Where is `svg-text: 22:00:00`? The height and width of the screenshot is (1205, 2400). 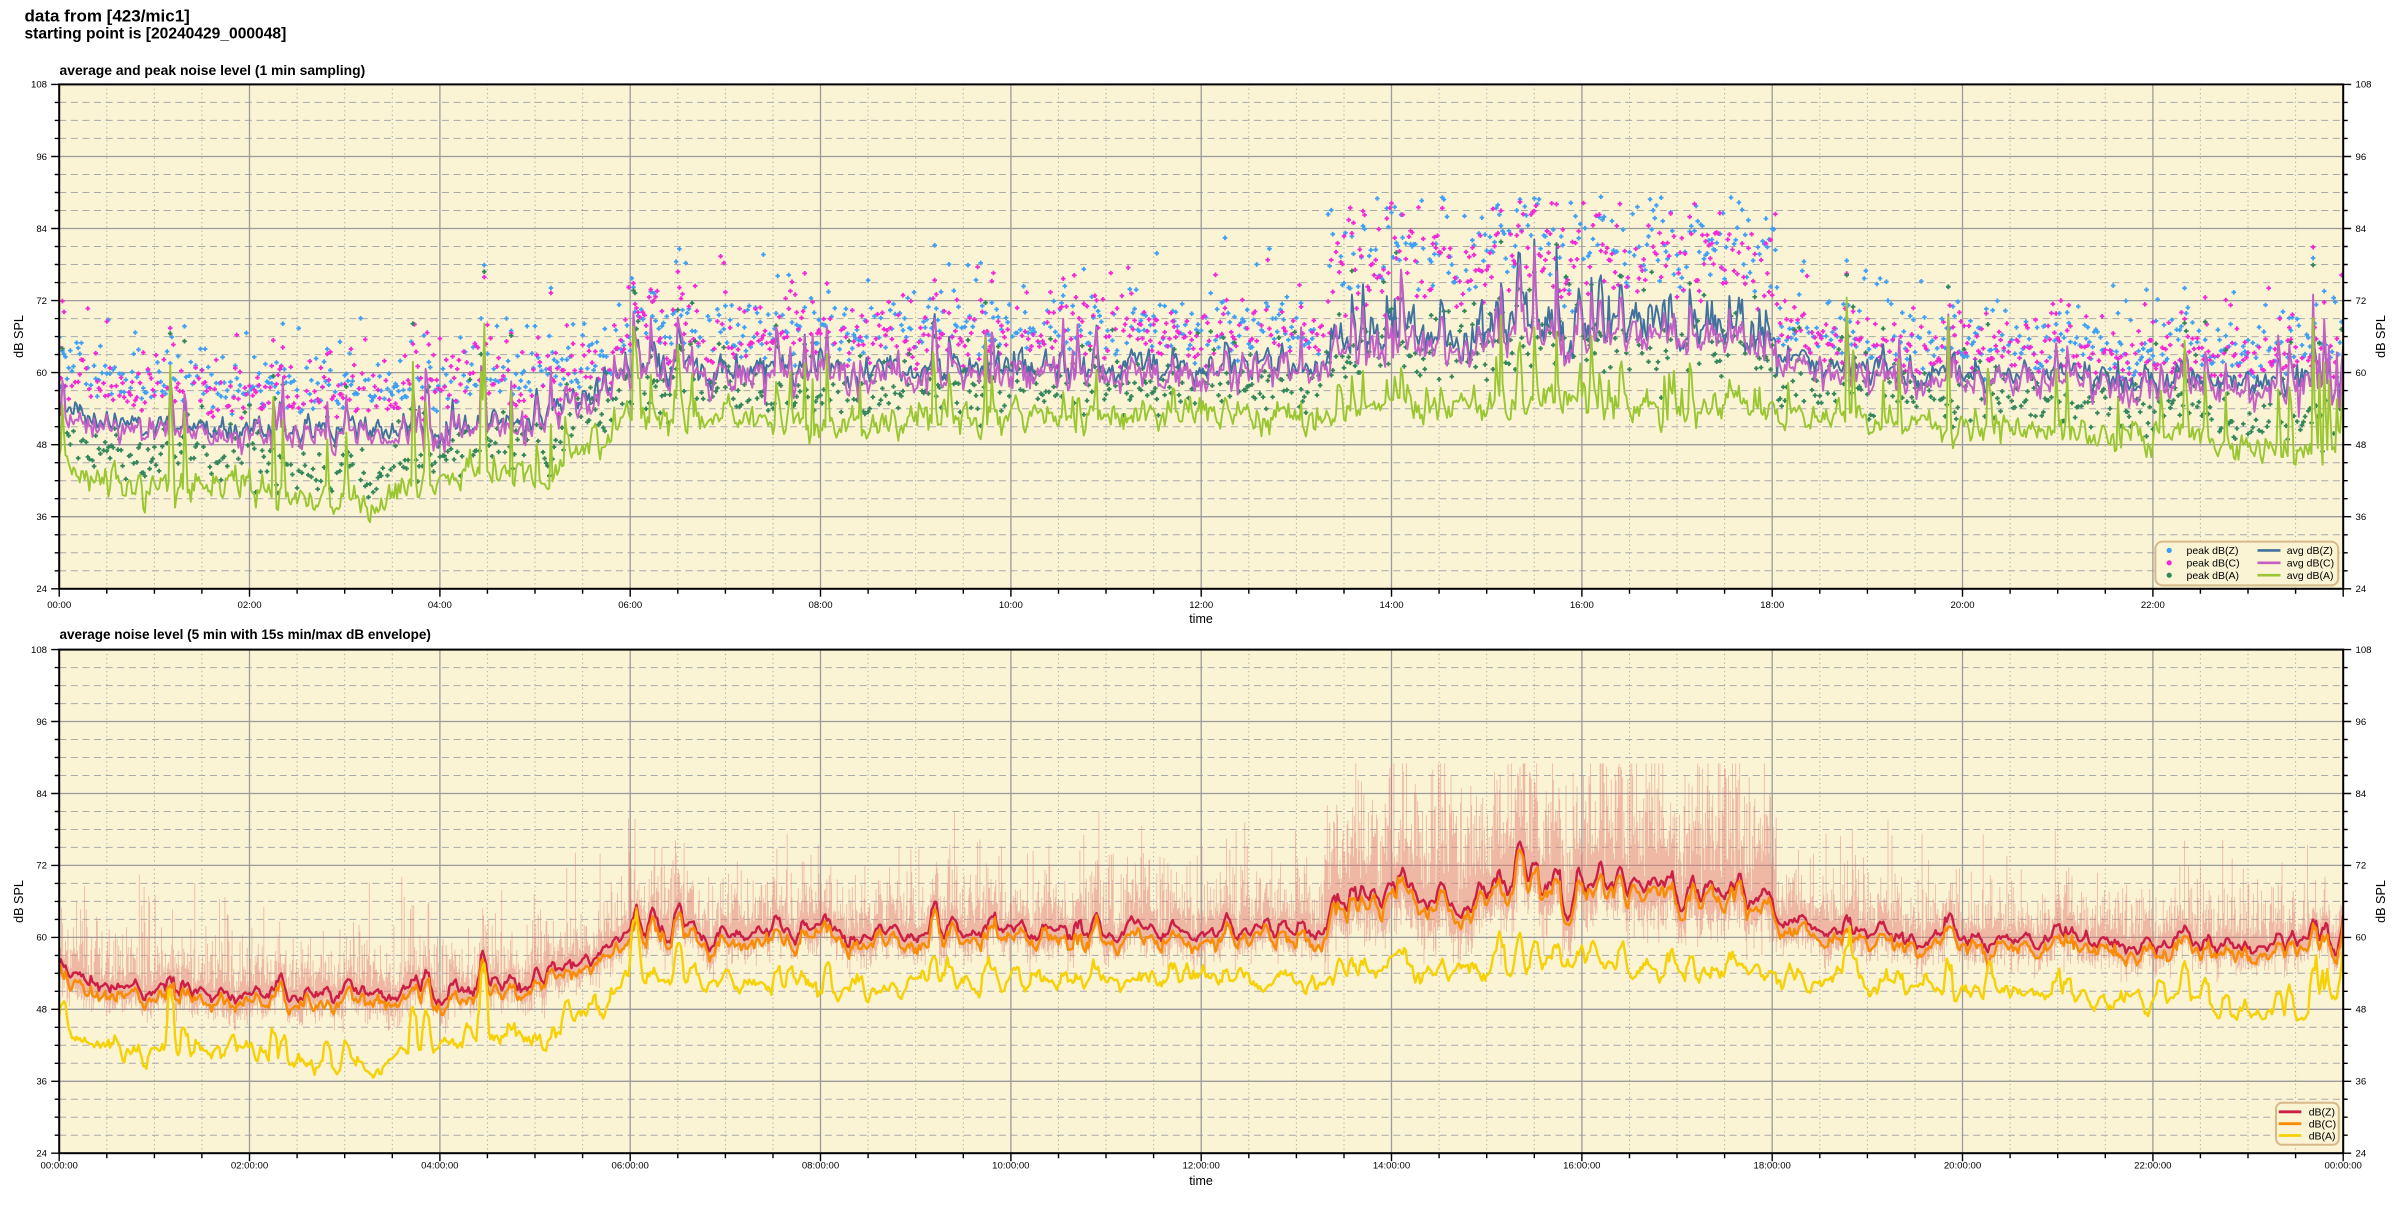 svg-text: 22:00:00 is located at coordinates (2152, 1165).